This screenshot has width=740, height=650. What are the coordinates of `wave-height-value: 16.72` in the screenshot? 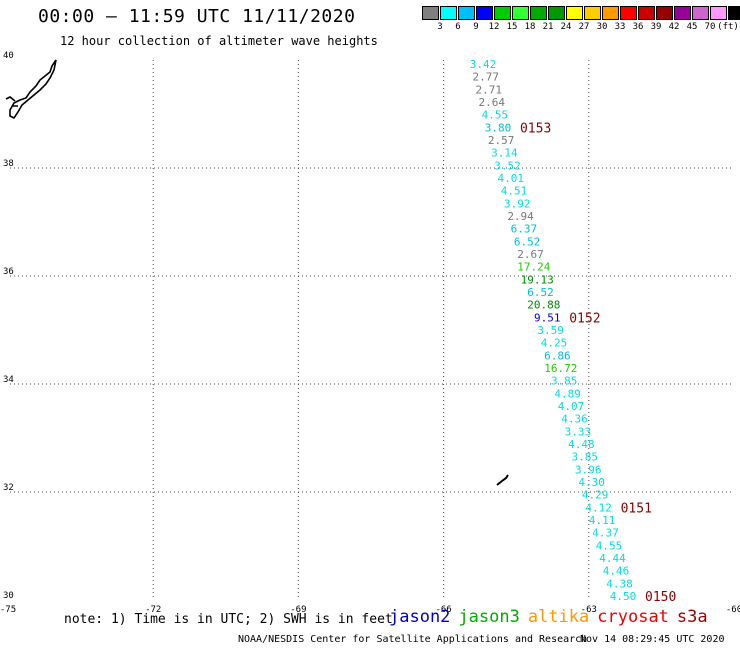 It's located at (560, 368).